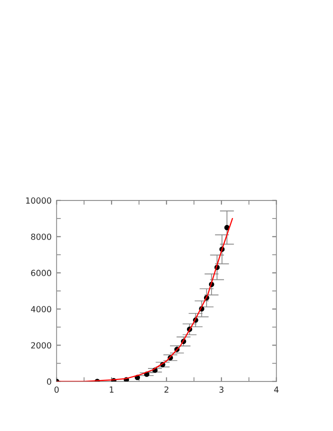 This screenshot has height=431, width=333. I want to click on x-tick-label: 4, so click(276, 389).